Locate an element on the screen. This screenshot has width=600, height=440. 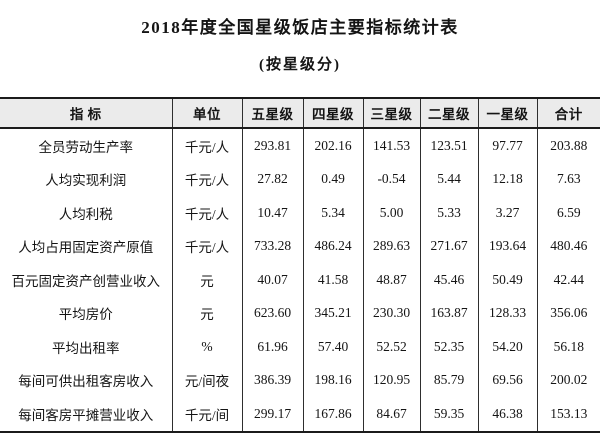
indicator-cell: 人均利税 is located at coordinates (86, 213).